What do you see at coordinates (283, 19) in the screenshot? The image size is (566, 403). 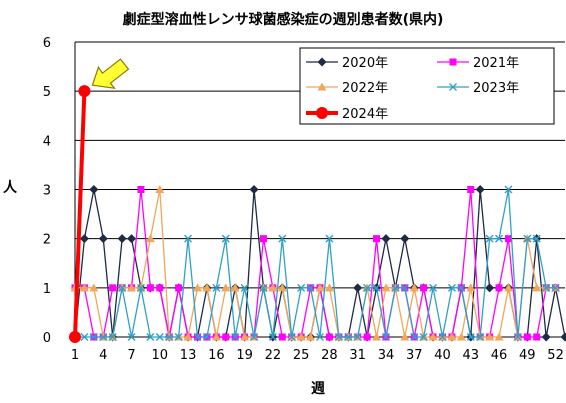 I see `chart-title: 劇症型溶血性レンサ球菌感染症の週別患者数(県内)` at bounding box center [283, 19].